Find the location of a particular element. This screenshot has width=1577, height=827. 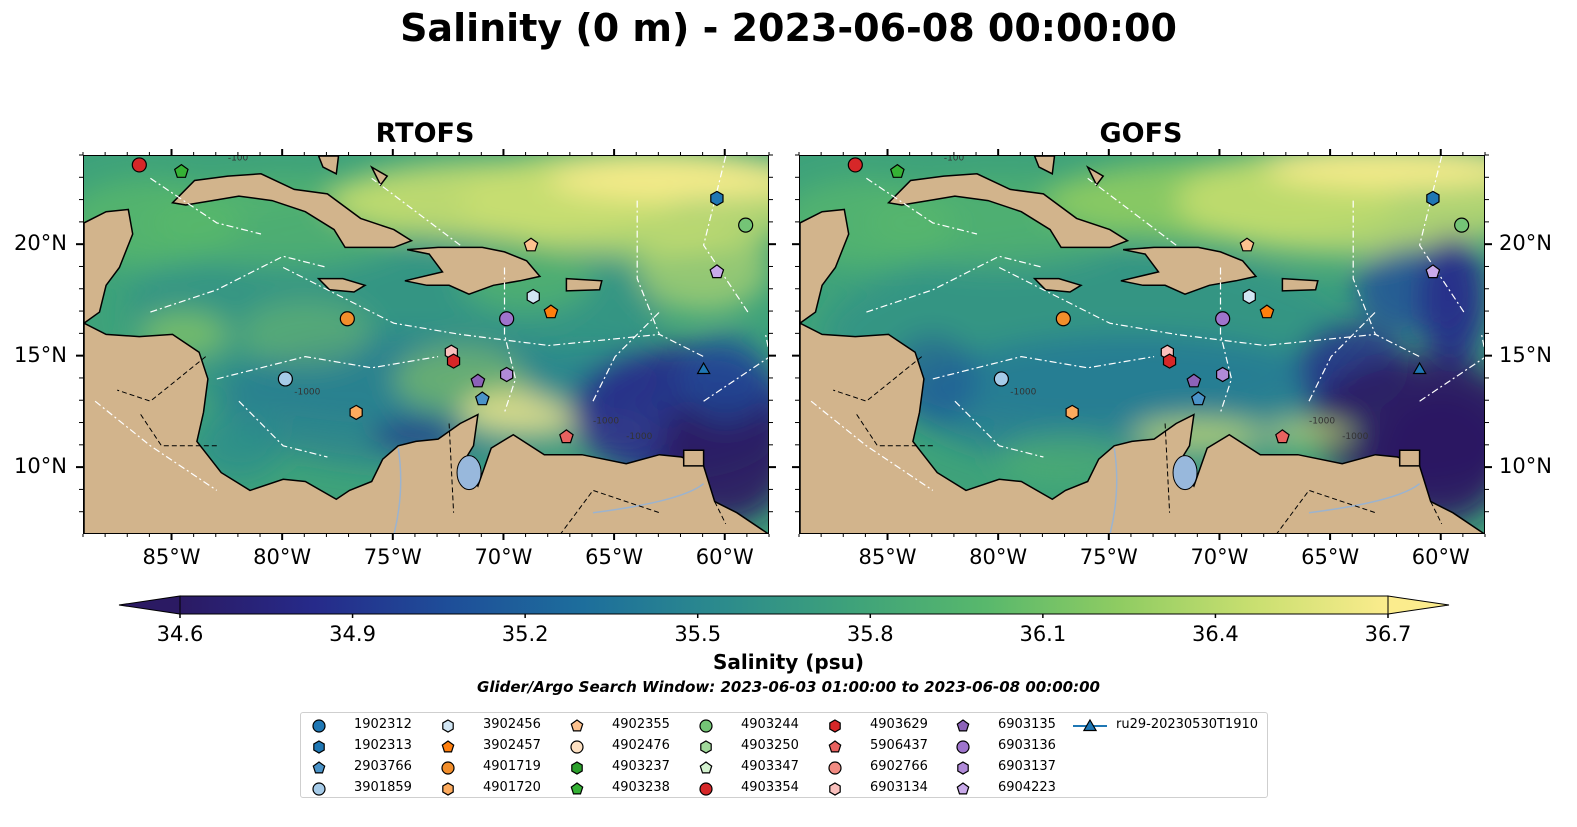

legend-label: 6904223 is located at coordinates (1027, 787).